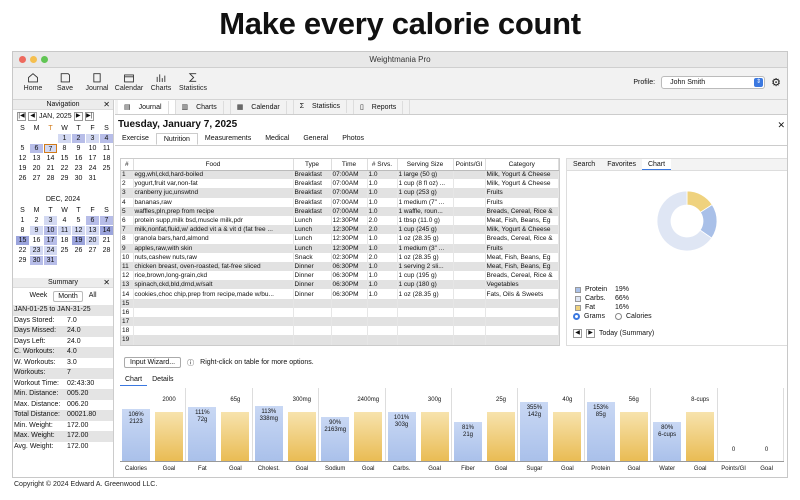 The height and width of the screenshot is (500, 800). I want to click on toolbar-calendar-button: Calendar, so click(129, 83).